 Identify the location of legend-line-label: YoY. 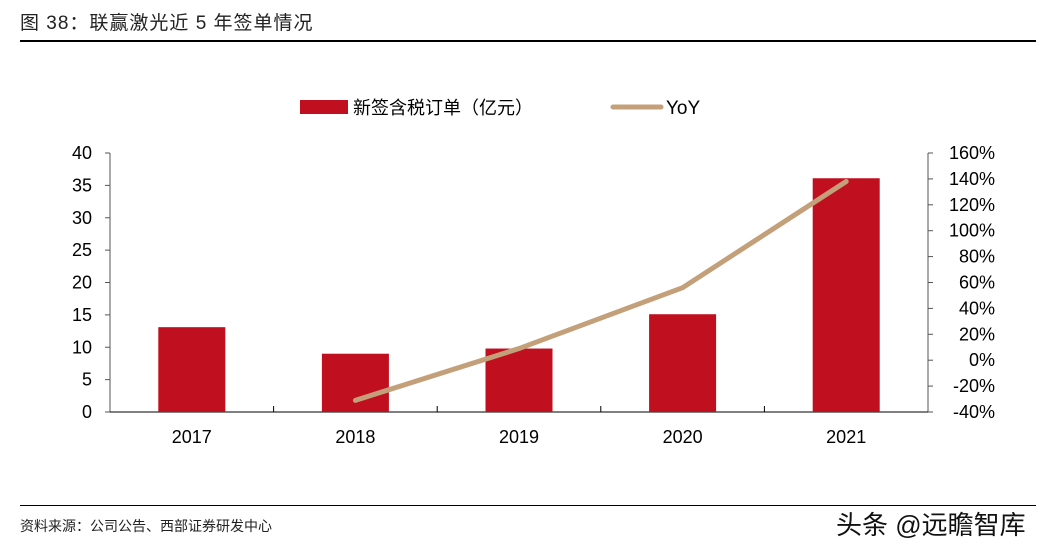
(683, 108).